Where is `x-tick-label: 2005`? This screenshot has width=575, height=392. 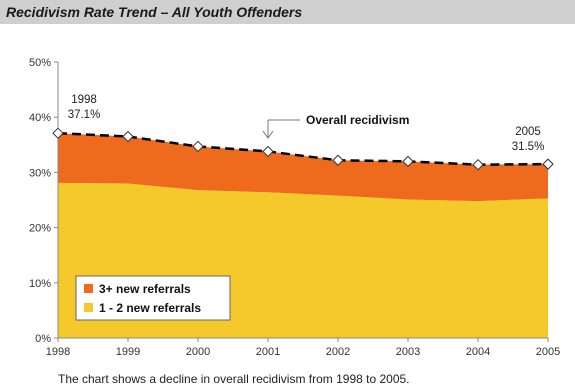
x-tick-label: 2005 is located at coordinates (548, 352).